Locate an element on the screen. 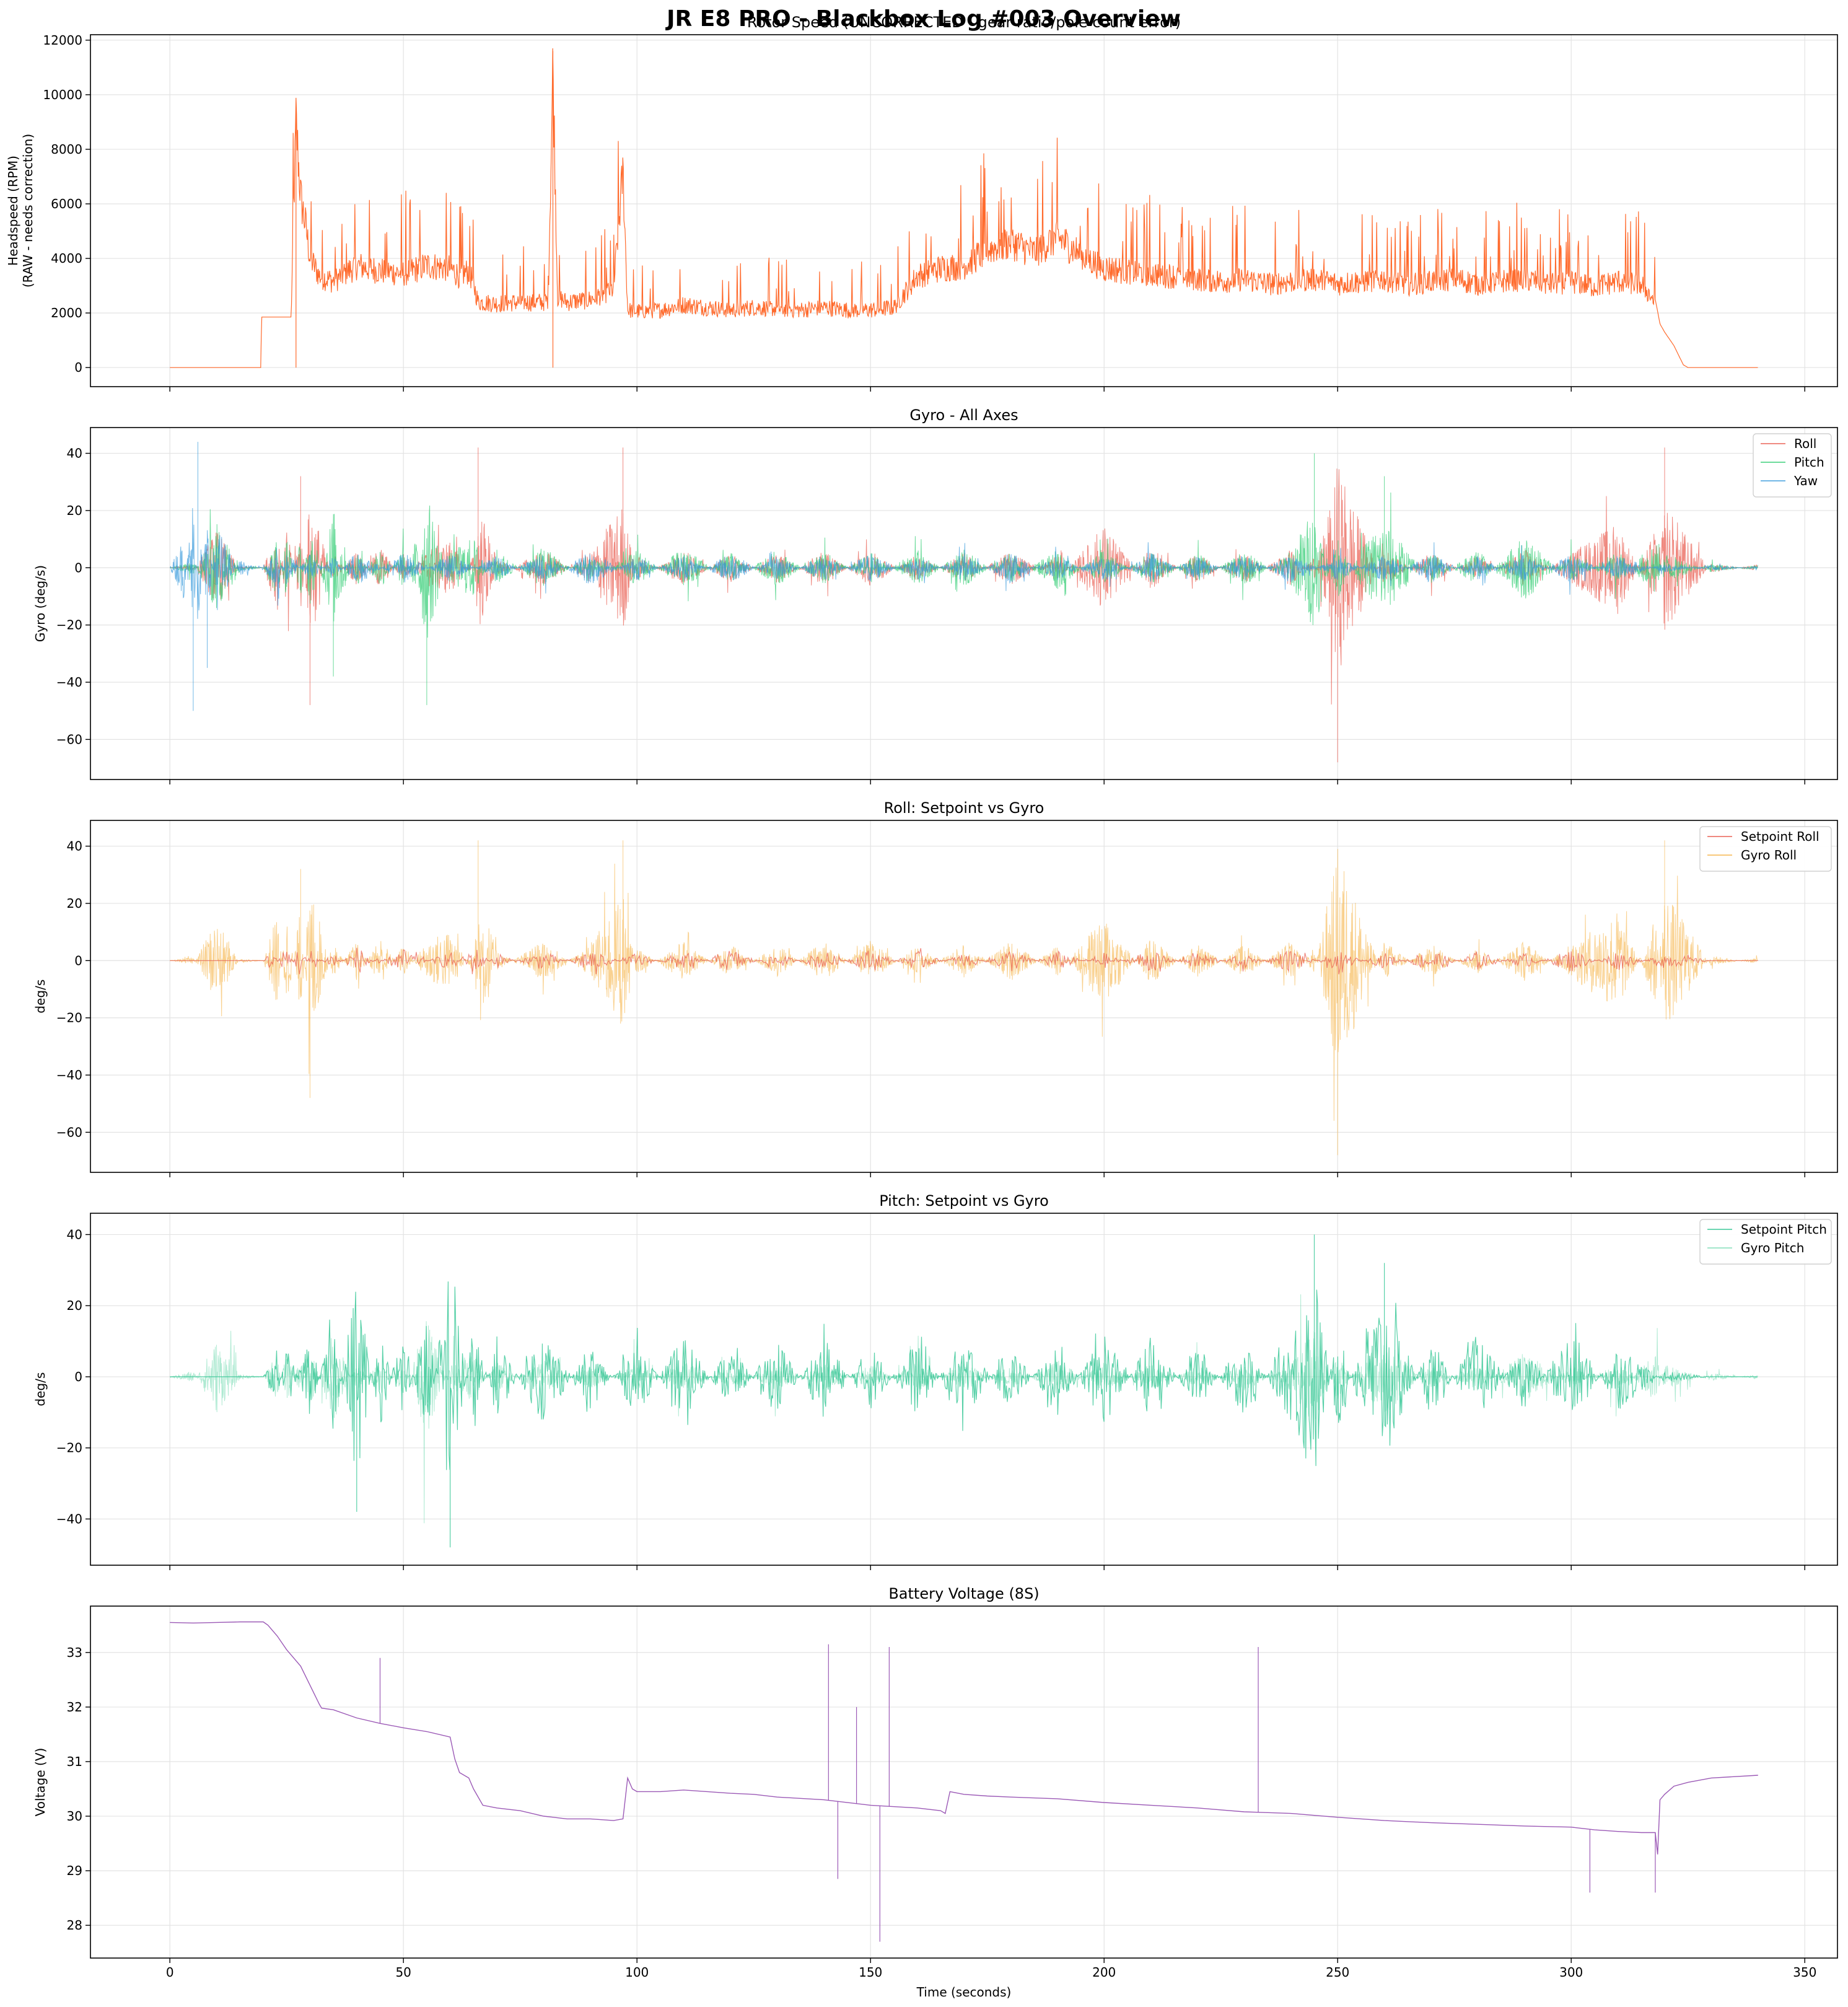 This screenshot has height=2007, width=1848. battery-y-axis-label: Voltage (V) is located at coordinates (41, 1782).